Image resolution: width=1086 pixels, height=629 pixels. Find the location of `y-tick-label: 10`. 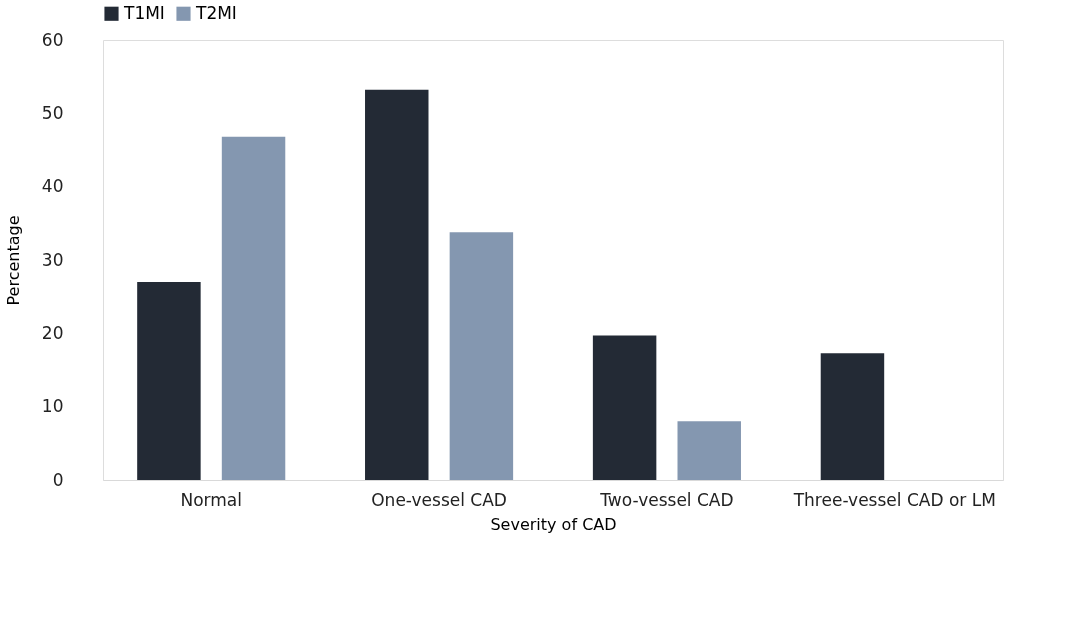

y-tick-label: 10 is located at coordinates (52, 406).